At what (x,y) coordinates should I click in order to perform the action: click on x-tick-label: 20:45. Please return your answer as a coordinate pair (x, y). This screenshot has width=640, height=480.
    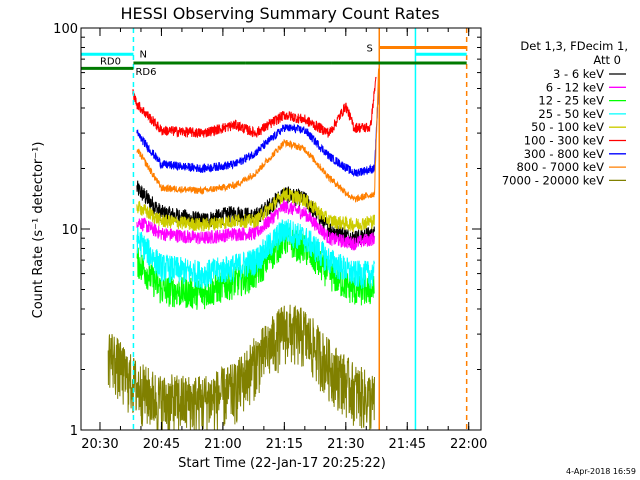
    Looking at the image, I should click on (161, 444).